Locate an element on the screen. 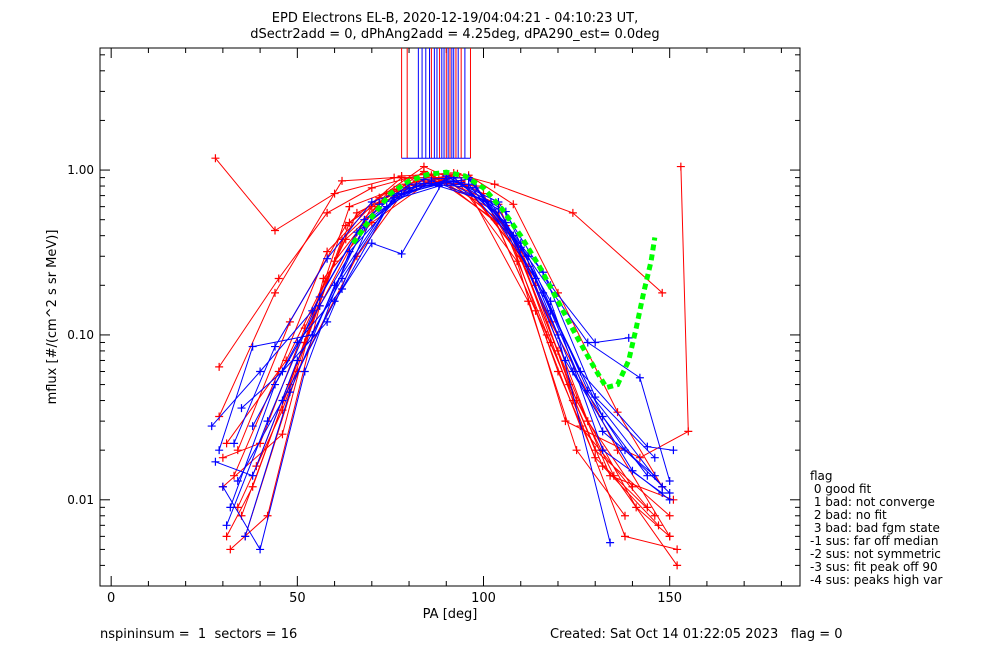  y-tick-label: 0.01 is located at coordinates (80, 500).